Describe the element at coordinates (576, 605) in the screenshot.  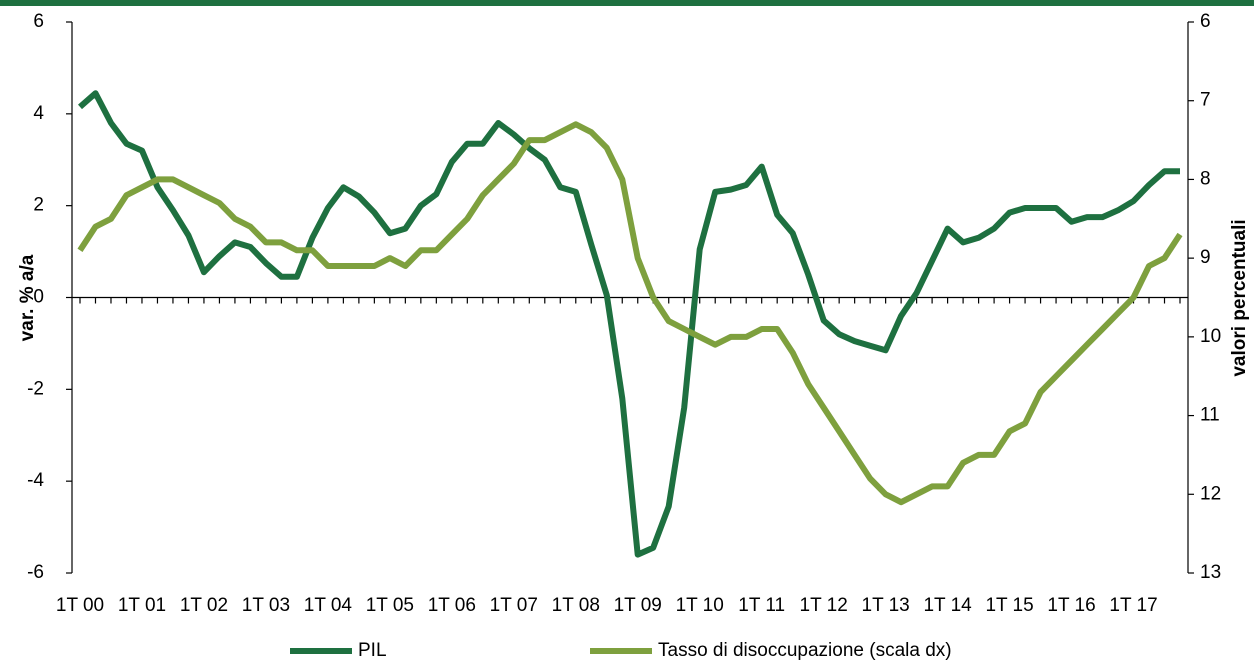
I see `x-tick-label: 1T 08` at that location.